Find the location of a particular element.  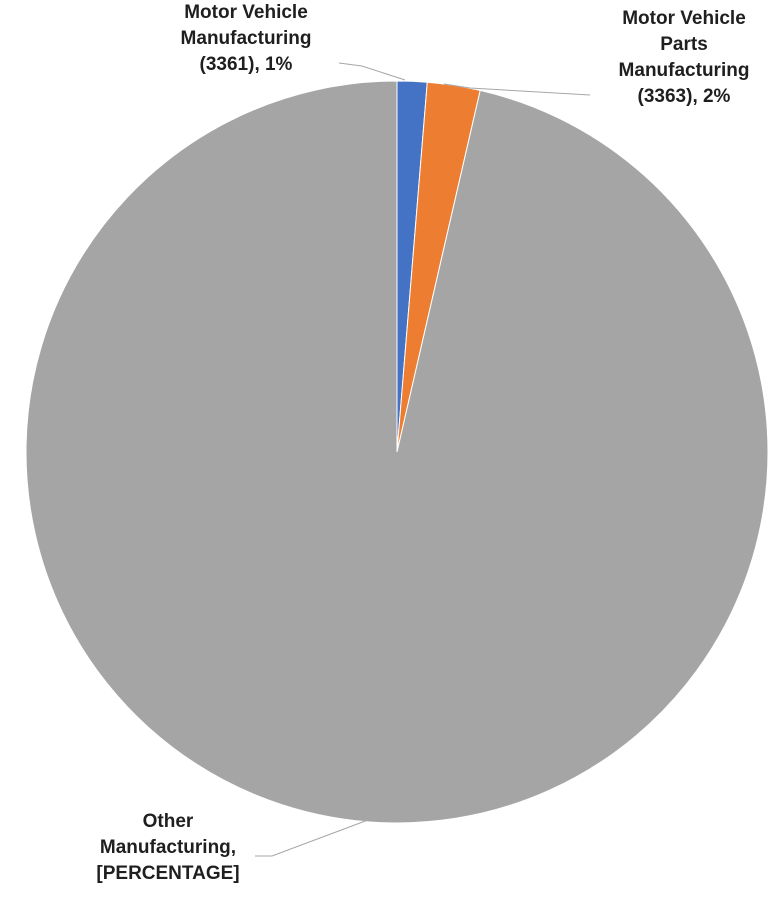

data-label-3-line-2: Manufacturing, is located at coordinates (168, 847).